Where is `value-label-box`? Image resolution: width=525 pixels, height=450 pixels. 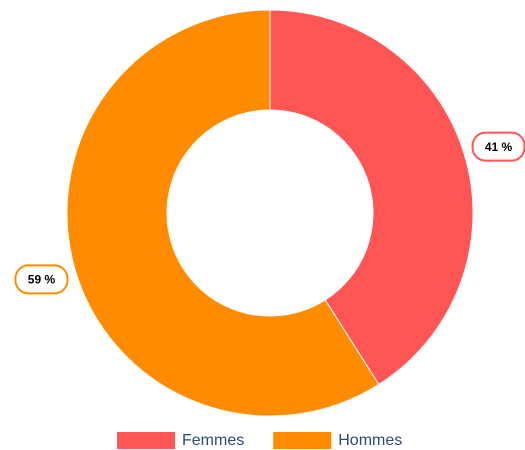 value-label-box is located at coordinates (41, 279).